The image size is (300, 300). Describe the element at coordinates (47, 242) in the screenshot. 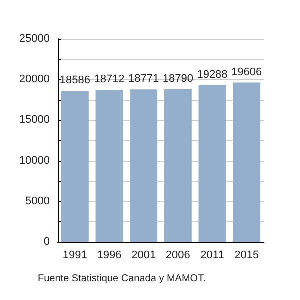

I see `y-tick-label: 0` at that location.